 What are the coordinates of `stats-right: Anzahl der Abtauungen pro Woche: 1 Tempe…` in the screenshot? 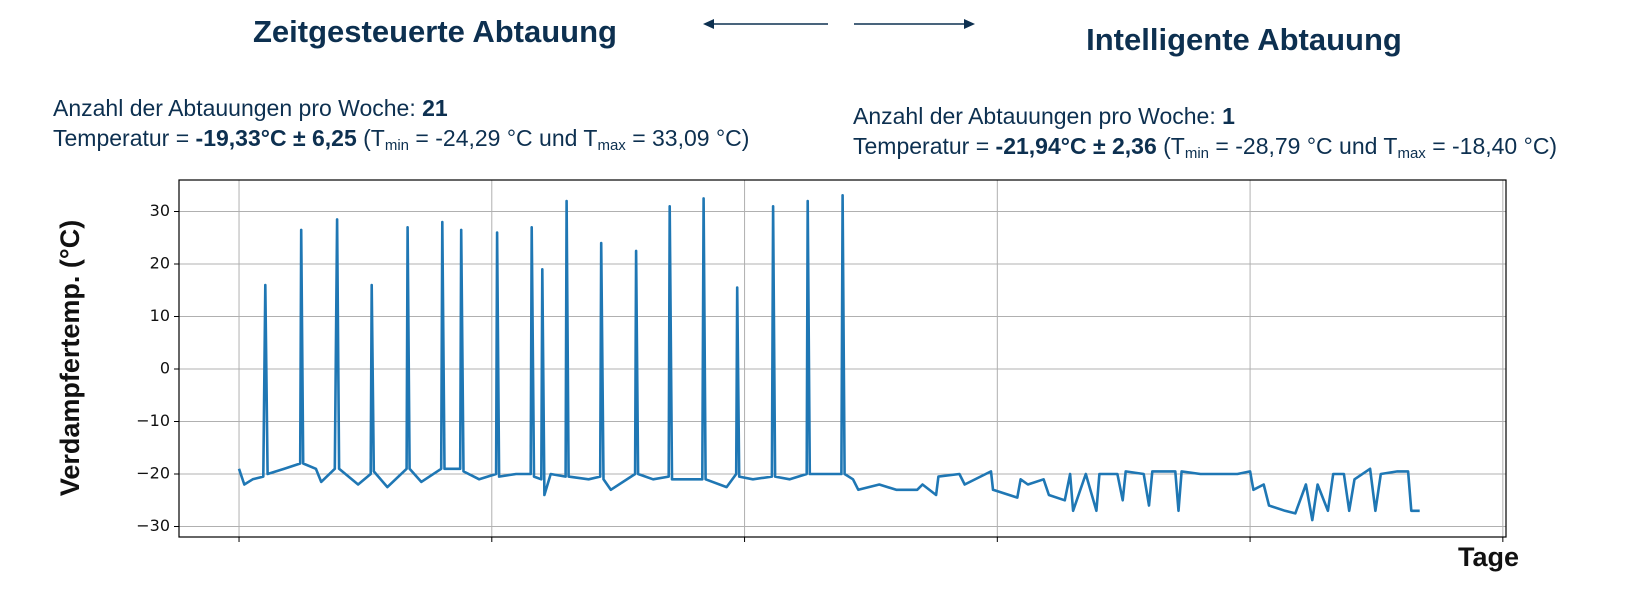 It's located at (1205, 131).